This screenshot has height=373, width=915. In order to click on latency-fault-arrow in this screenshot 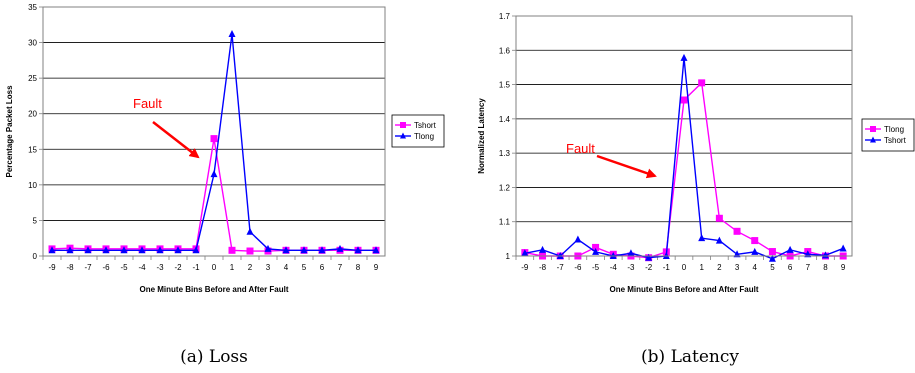, I will do `click(626, 166)`.